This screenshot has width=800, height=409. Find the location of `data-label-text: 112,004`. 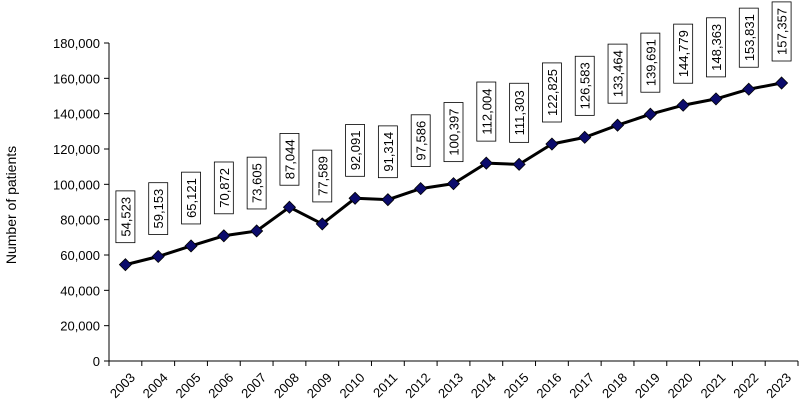

data-label-text: 112,004 is located at coordinates (486, 112).